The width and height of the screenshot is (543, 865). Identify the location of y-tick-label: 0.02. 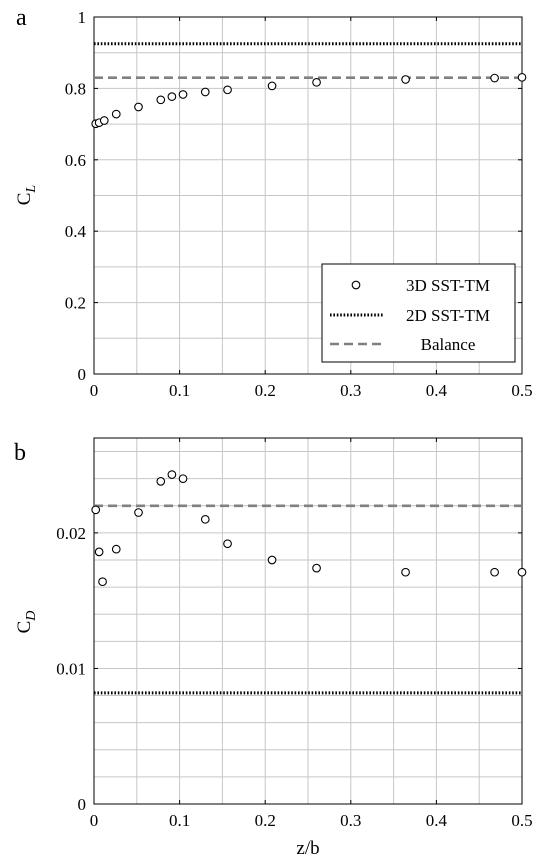
(71, 533).